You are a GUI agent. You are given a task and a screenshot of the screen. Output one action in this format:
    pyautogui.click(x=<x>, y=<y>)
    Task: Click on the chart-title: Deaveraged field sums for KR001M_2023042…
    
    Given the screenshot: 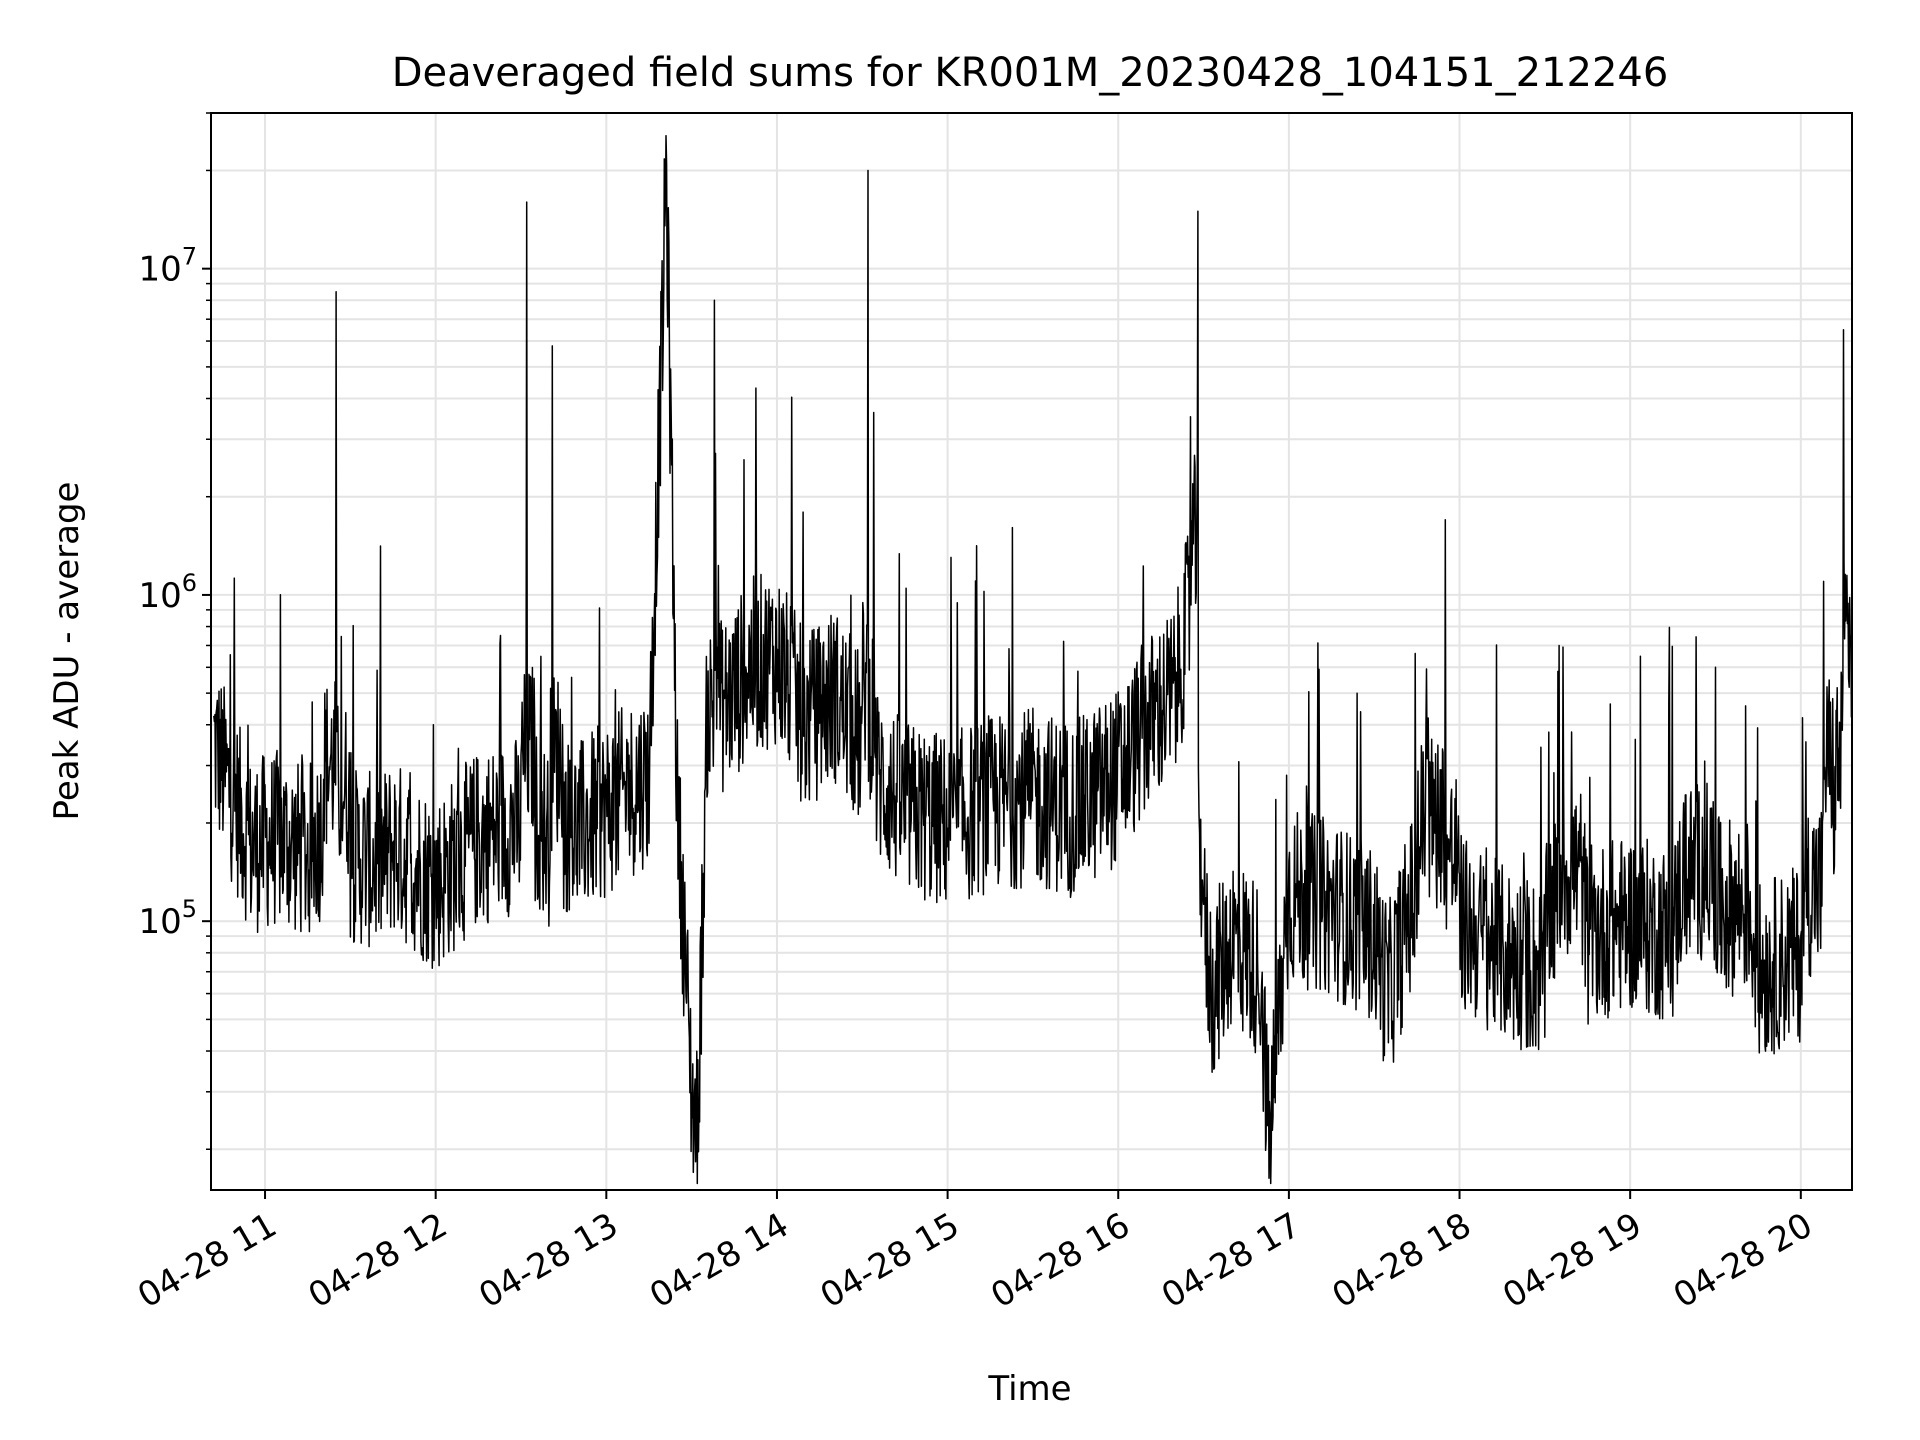 What is the action you would take?
    pyautogui.click(x=1030, y=73)
    